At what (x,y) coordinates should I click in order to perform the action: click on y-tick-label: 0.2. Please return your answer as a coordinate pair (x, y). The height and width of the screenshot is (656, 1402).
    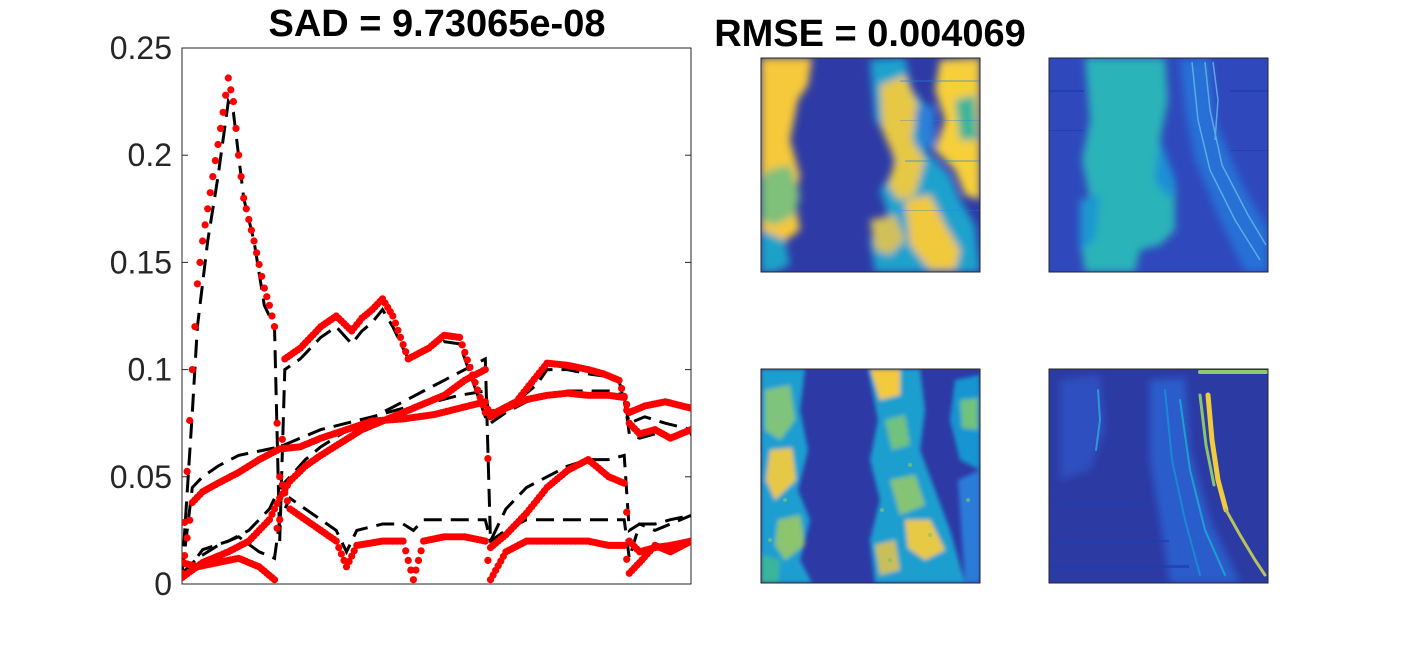
    Looking at the image, I should click on (150, 155).